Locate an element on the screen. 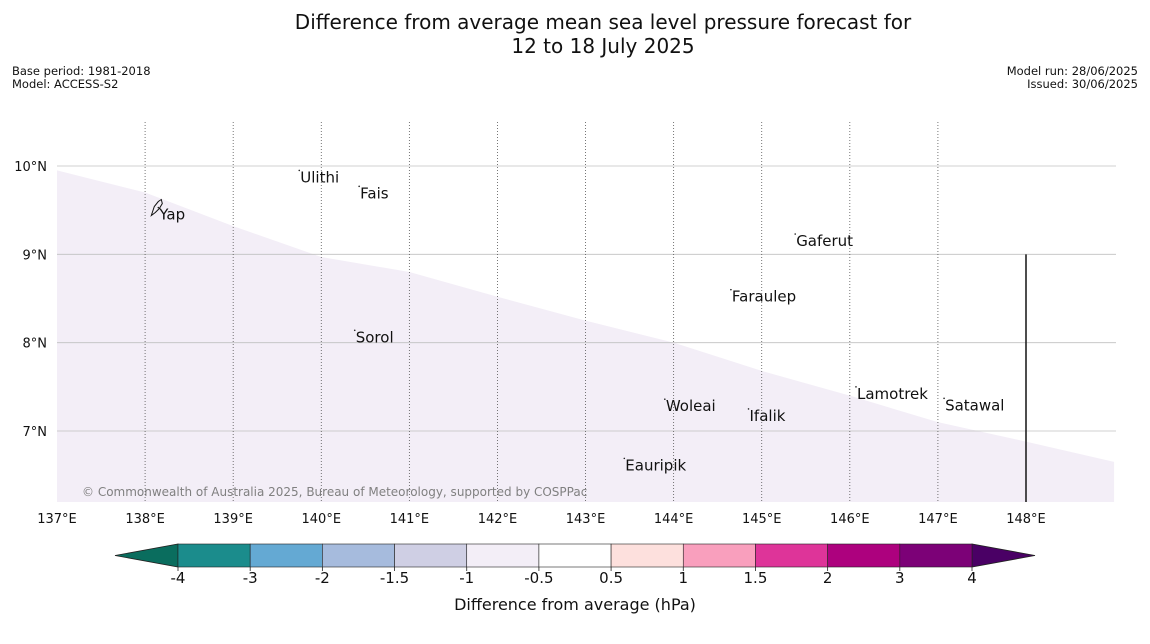 This screenshot has height=644, width=1150. meta-right: Model run: 28/06/2025 Issued: 30/06/2025 is located at coordinates (1072, 78).